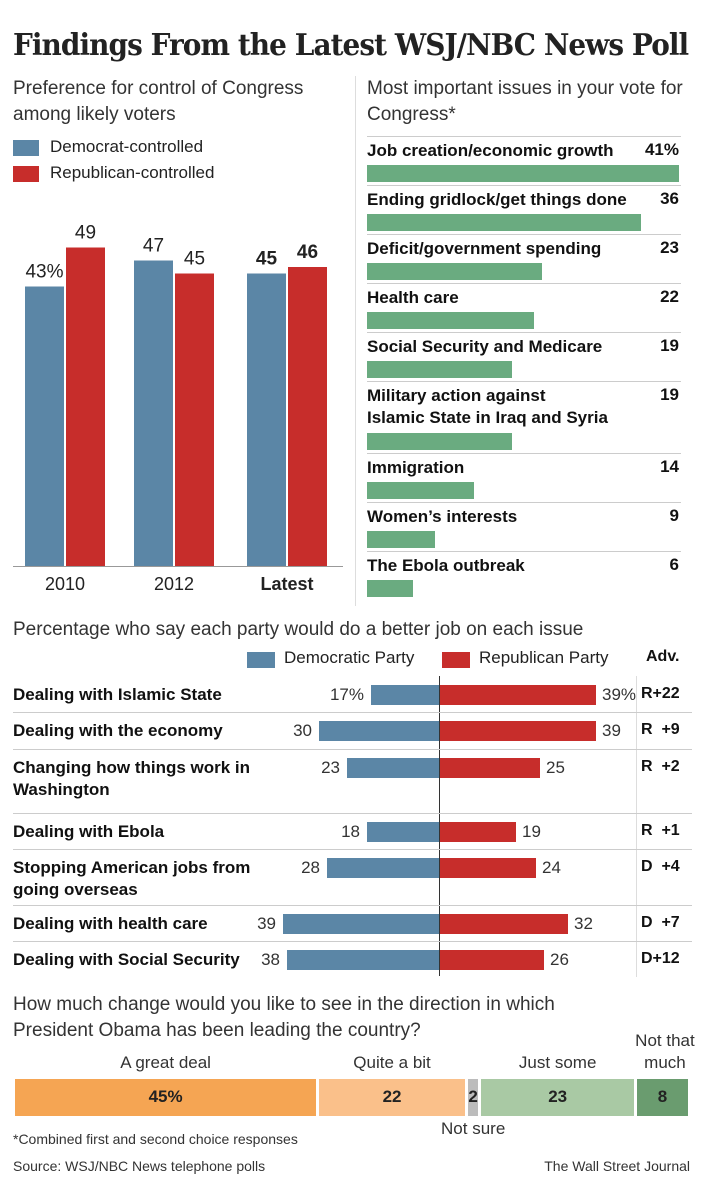 The height and width of the screenshot is (1200, 708). I want to click on issue-value: 36, so click(669, 198).